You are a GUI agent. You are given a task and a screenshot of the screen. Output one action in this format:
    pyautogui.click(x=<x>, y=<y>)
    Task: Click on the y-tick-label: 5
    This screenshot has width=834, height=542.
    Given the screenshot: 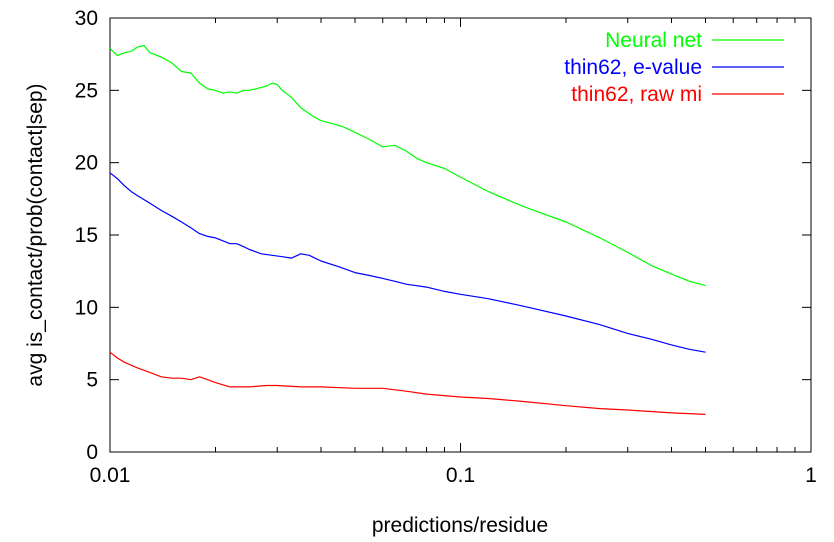 What is the action you would take?
    pyautogui.click(x=92, y=380)
    